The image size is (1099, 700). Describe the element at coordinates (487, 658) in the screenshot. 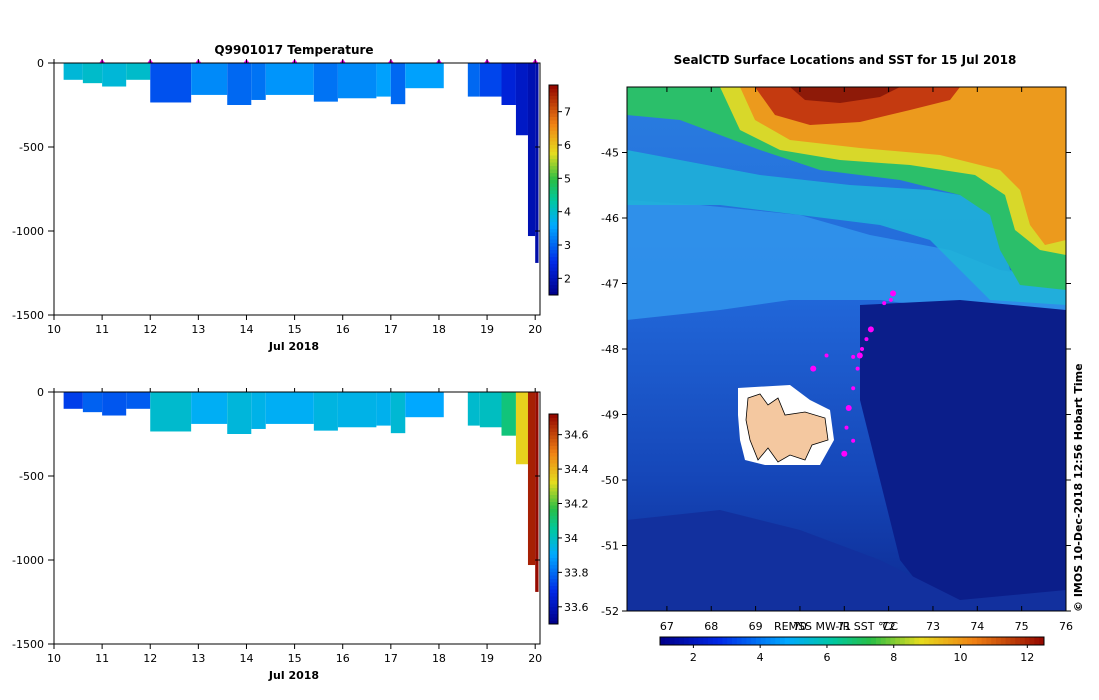

I see `x-tick-label: 19` at that location.